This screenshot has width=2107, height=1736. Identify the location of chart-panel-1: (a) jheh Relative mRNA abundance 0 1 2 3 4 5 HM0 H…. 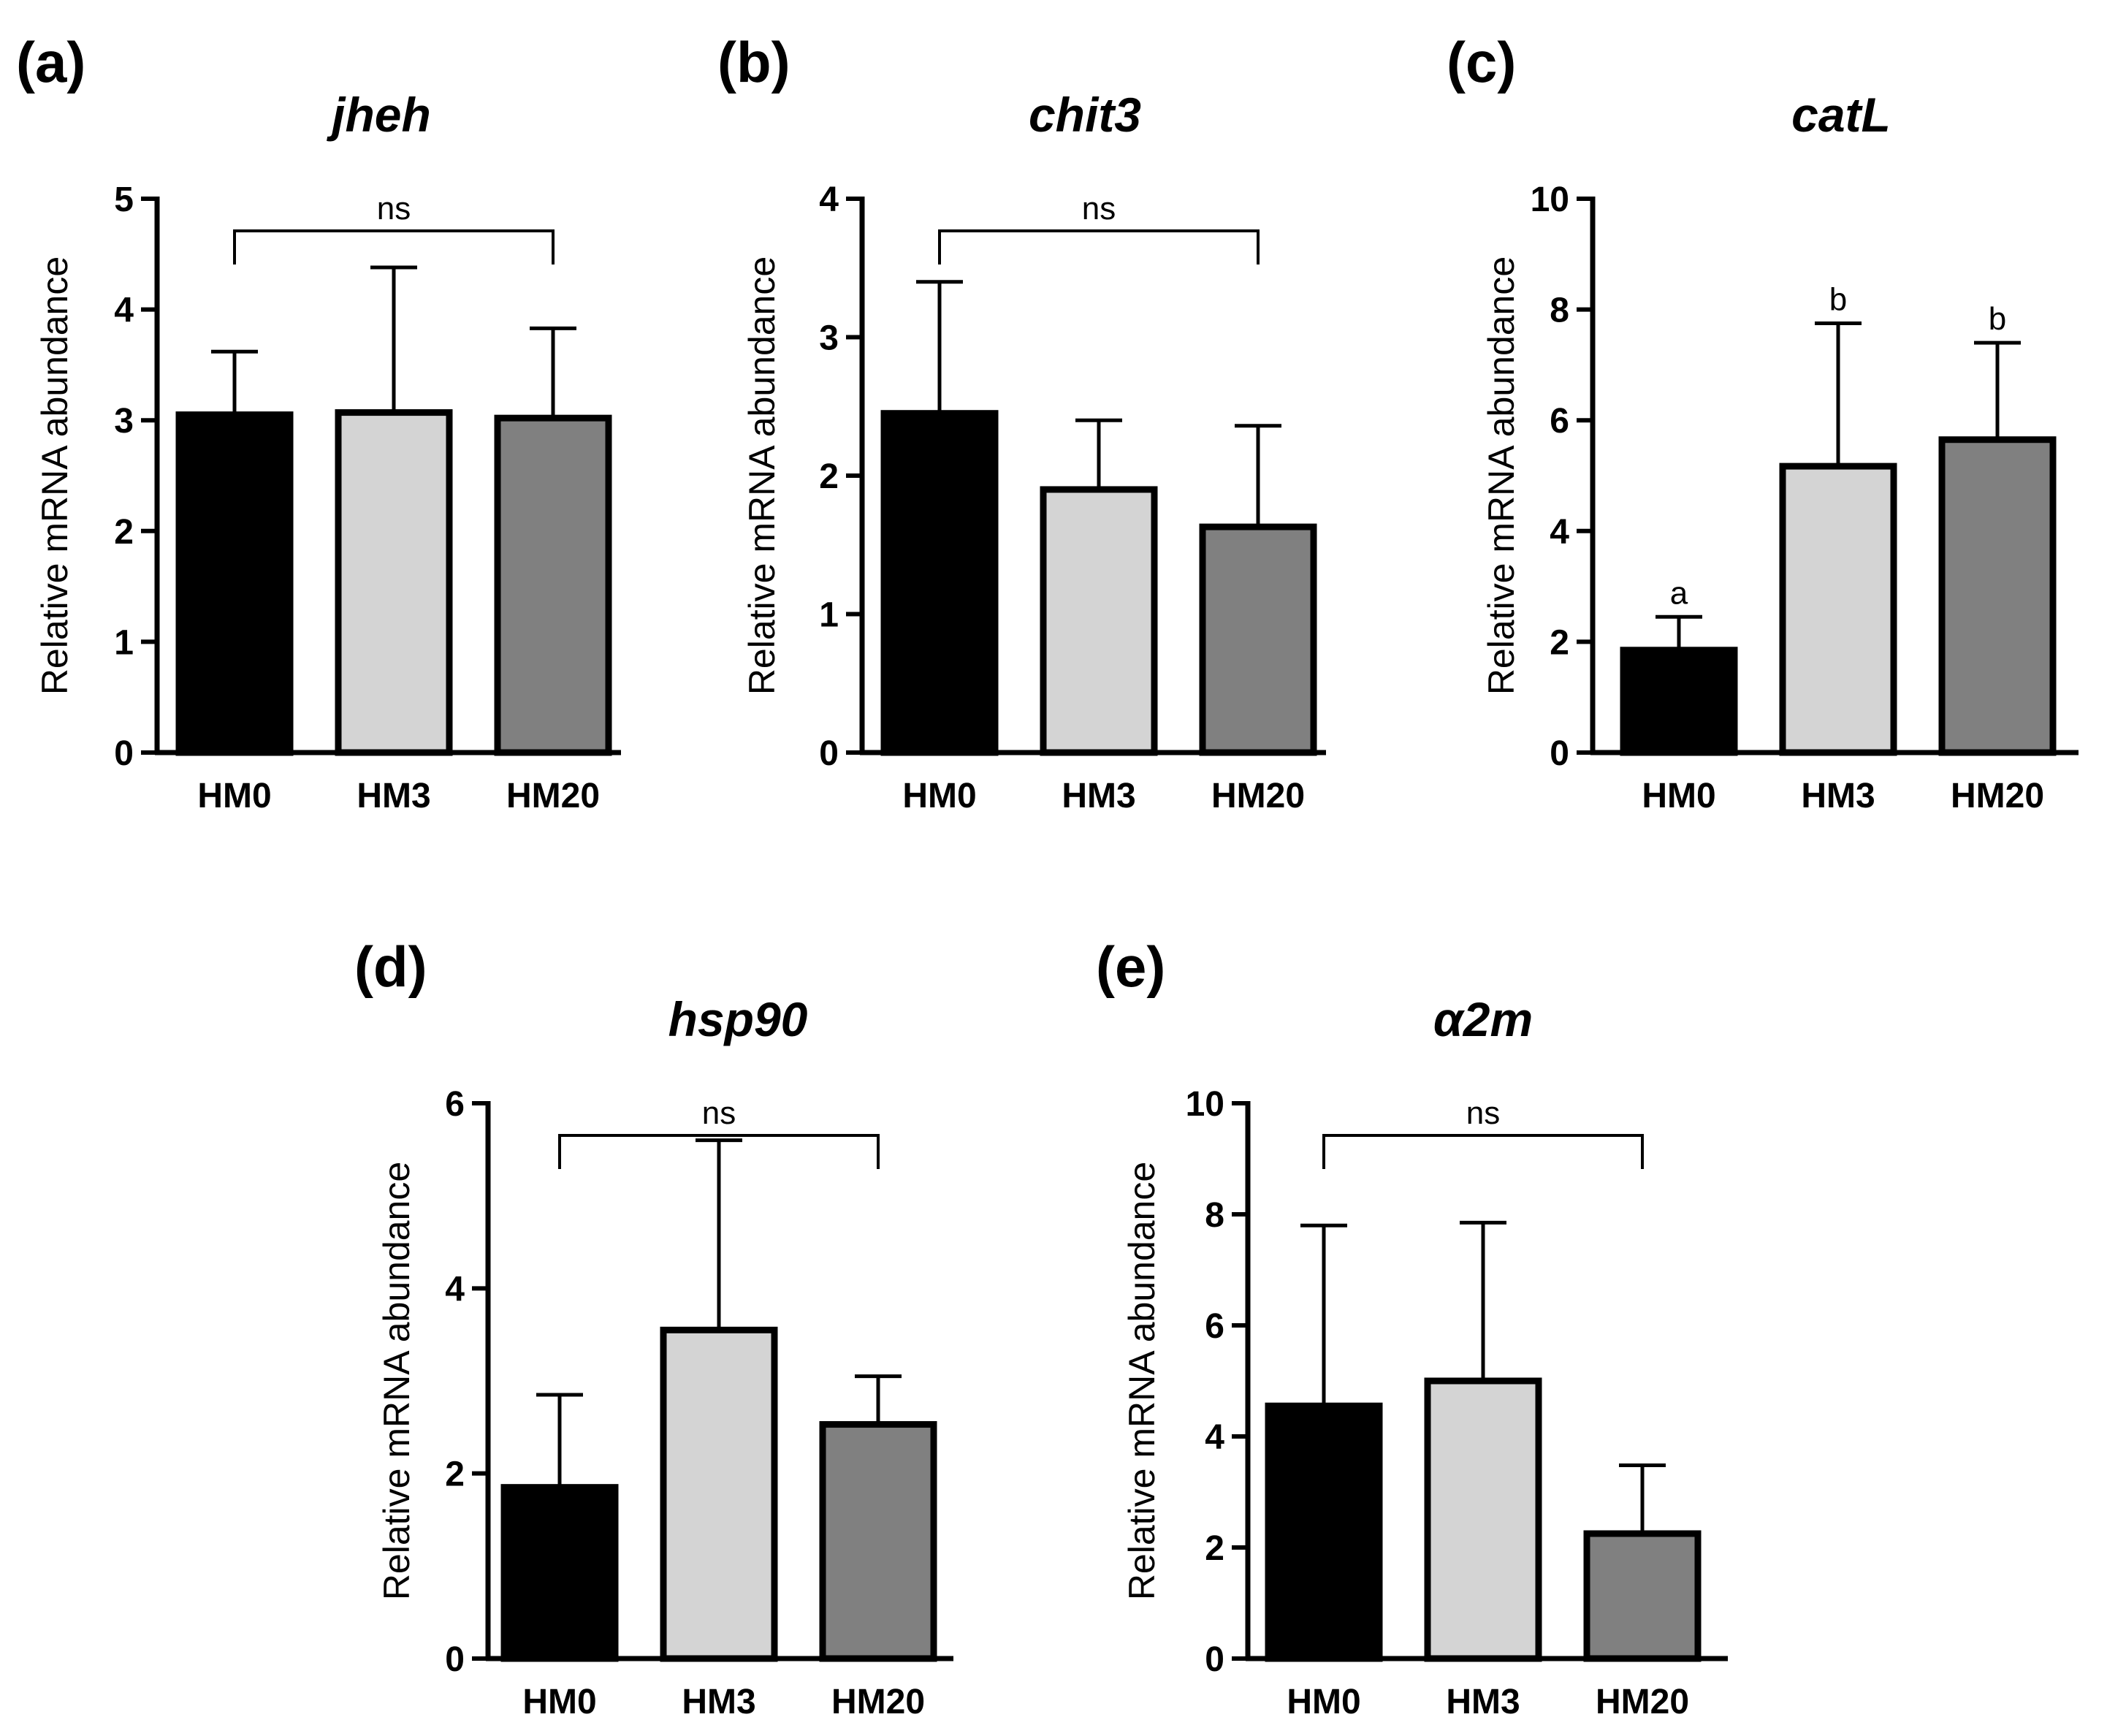
(318, 422).